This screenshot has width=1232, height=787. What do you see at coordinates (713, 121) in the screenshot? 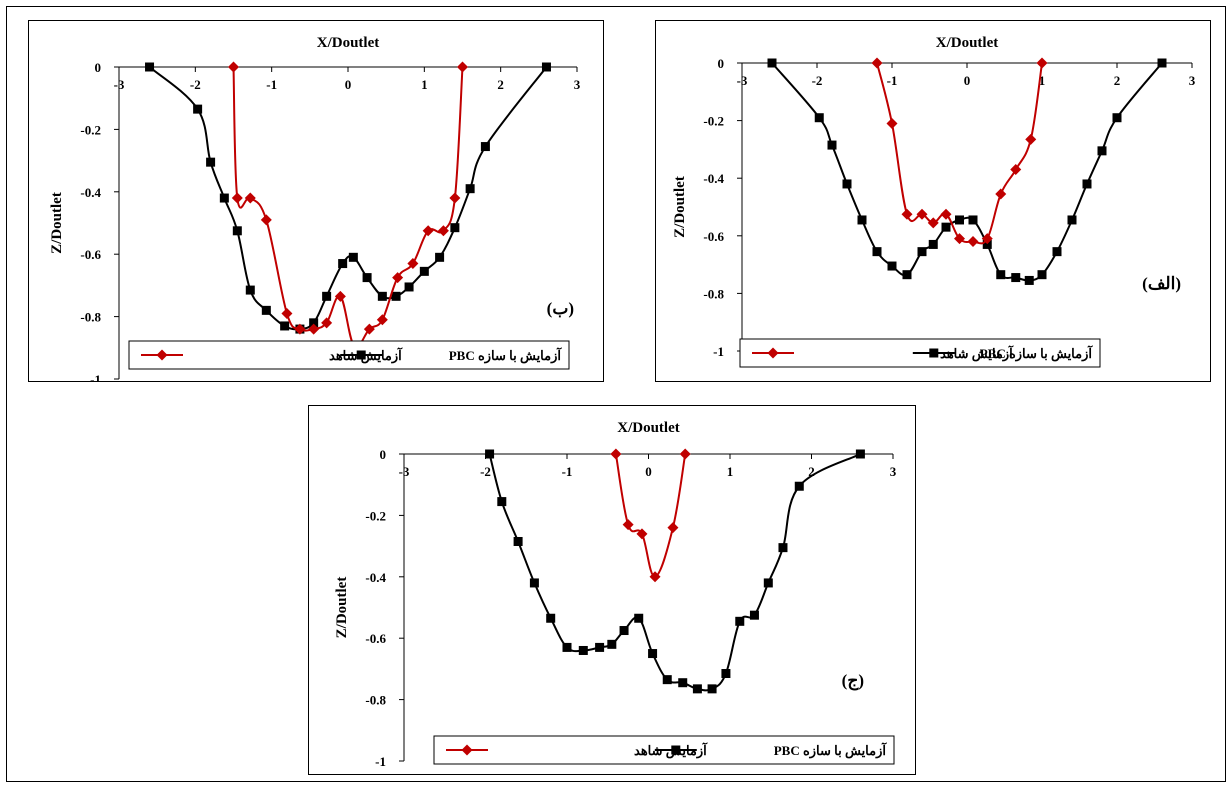
I see `y-tick-label: -0.2` at bounding box center [713, 121].